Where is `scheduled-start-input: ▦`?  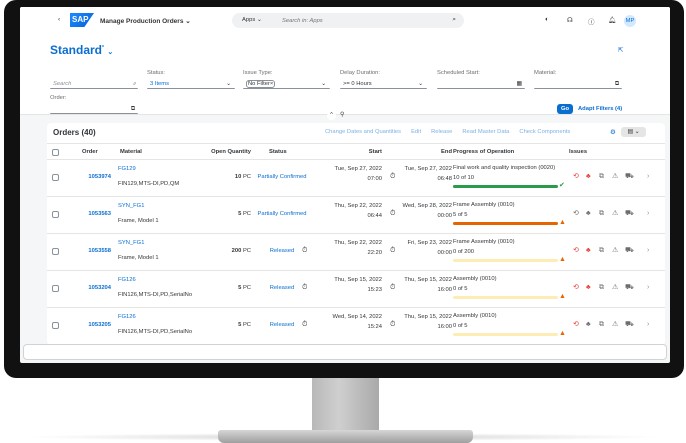
scheduled-start-input: ▦ is located at coordinates (481, 84).